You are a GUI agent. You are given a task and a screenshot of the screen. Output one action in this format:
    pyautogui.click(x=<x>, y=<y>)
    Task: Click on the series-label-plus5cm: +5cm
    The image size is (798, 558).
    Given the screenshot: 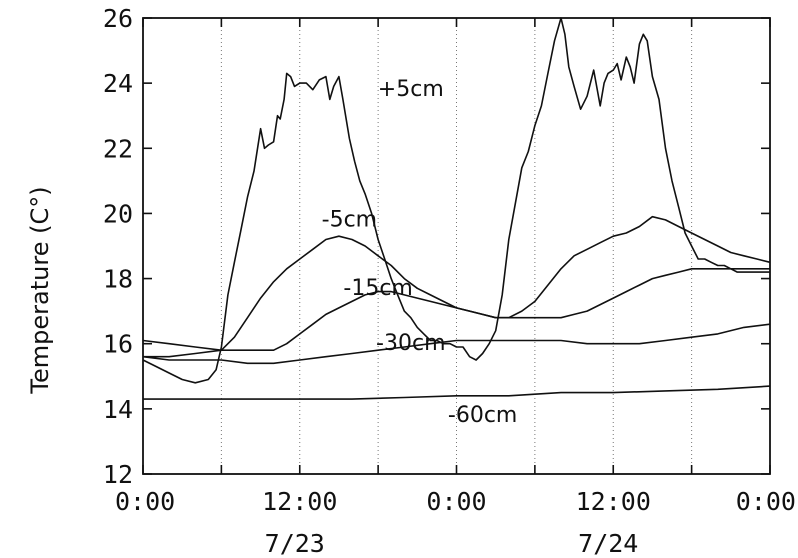 What is the action you would take?
    pyautogui.click(x=411, y=89)
    